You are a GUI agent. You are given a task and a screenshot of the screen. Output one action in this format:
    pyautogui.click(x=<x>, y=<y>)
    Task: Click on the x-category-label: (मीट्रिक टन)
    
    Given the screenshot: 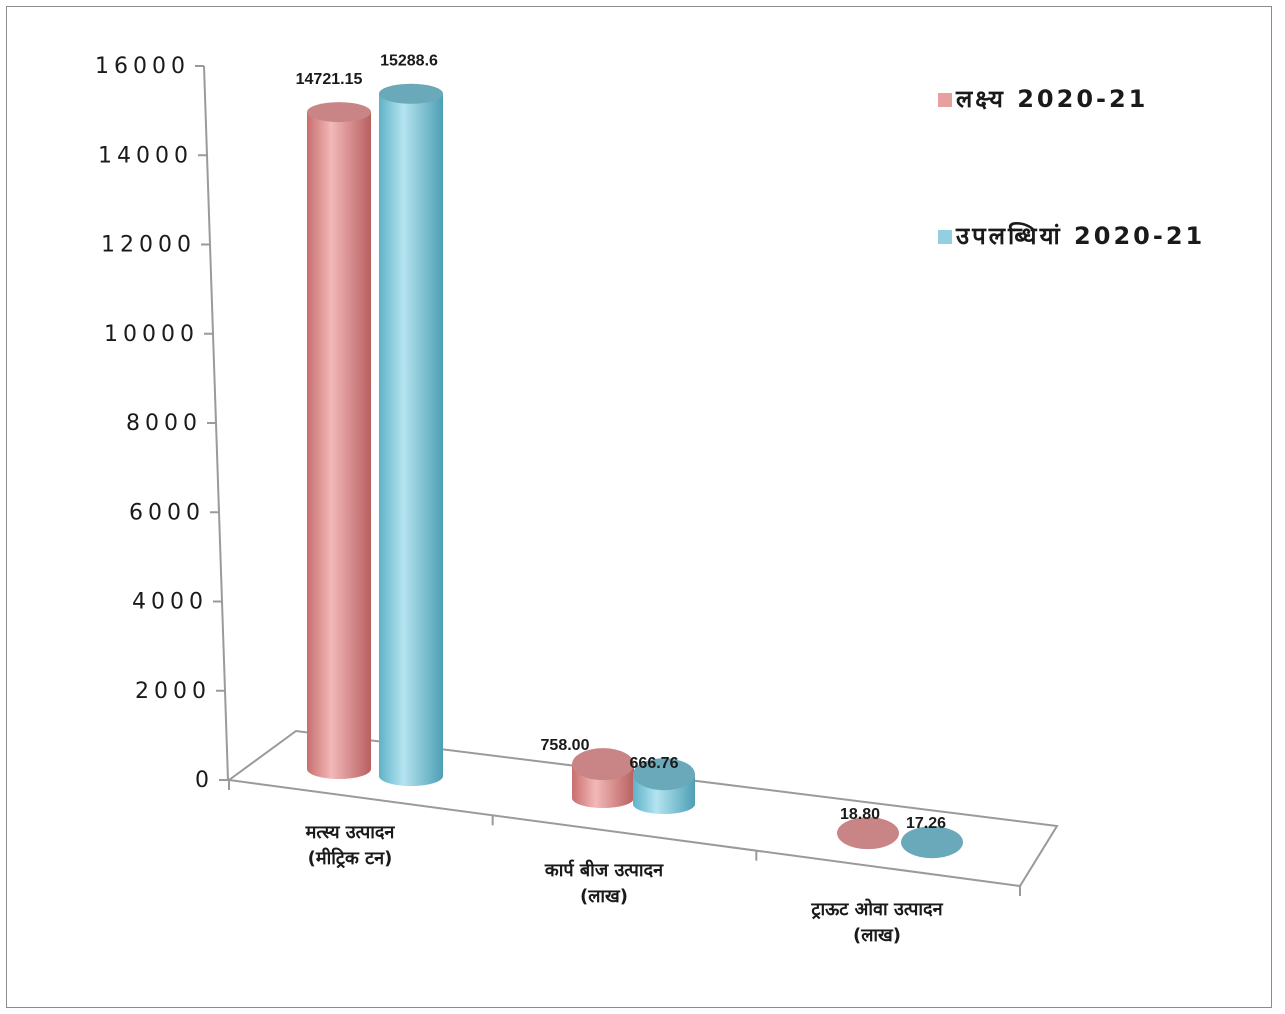 What is the action you would take?
    pyautogui.click(x=350, y=858)
    